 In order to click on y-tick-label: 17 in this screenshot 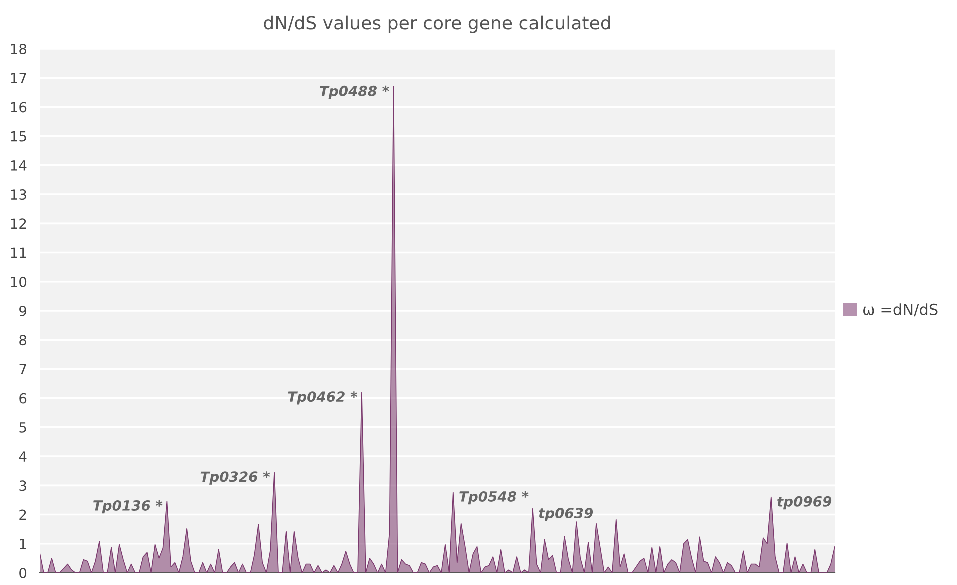, I will do `click(18, 78)`.